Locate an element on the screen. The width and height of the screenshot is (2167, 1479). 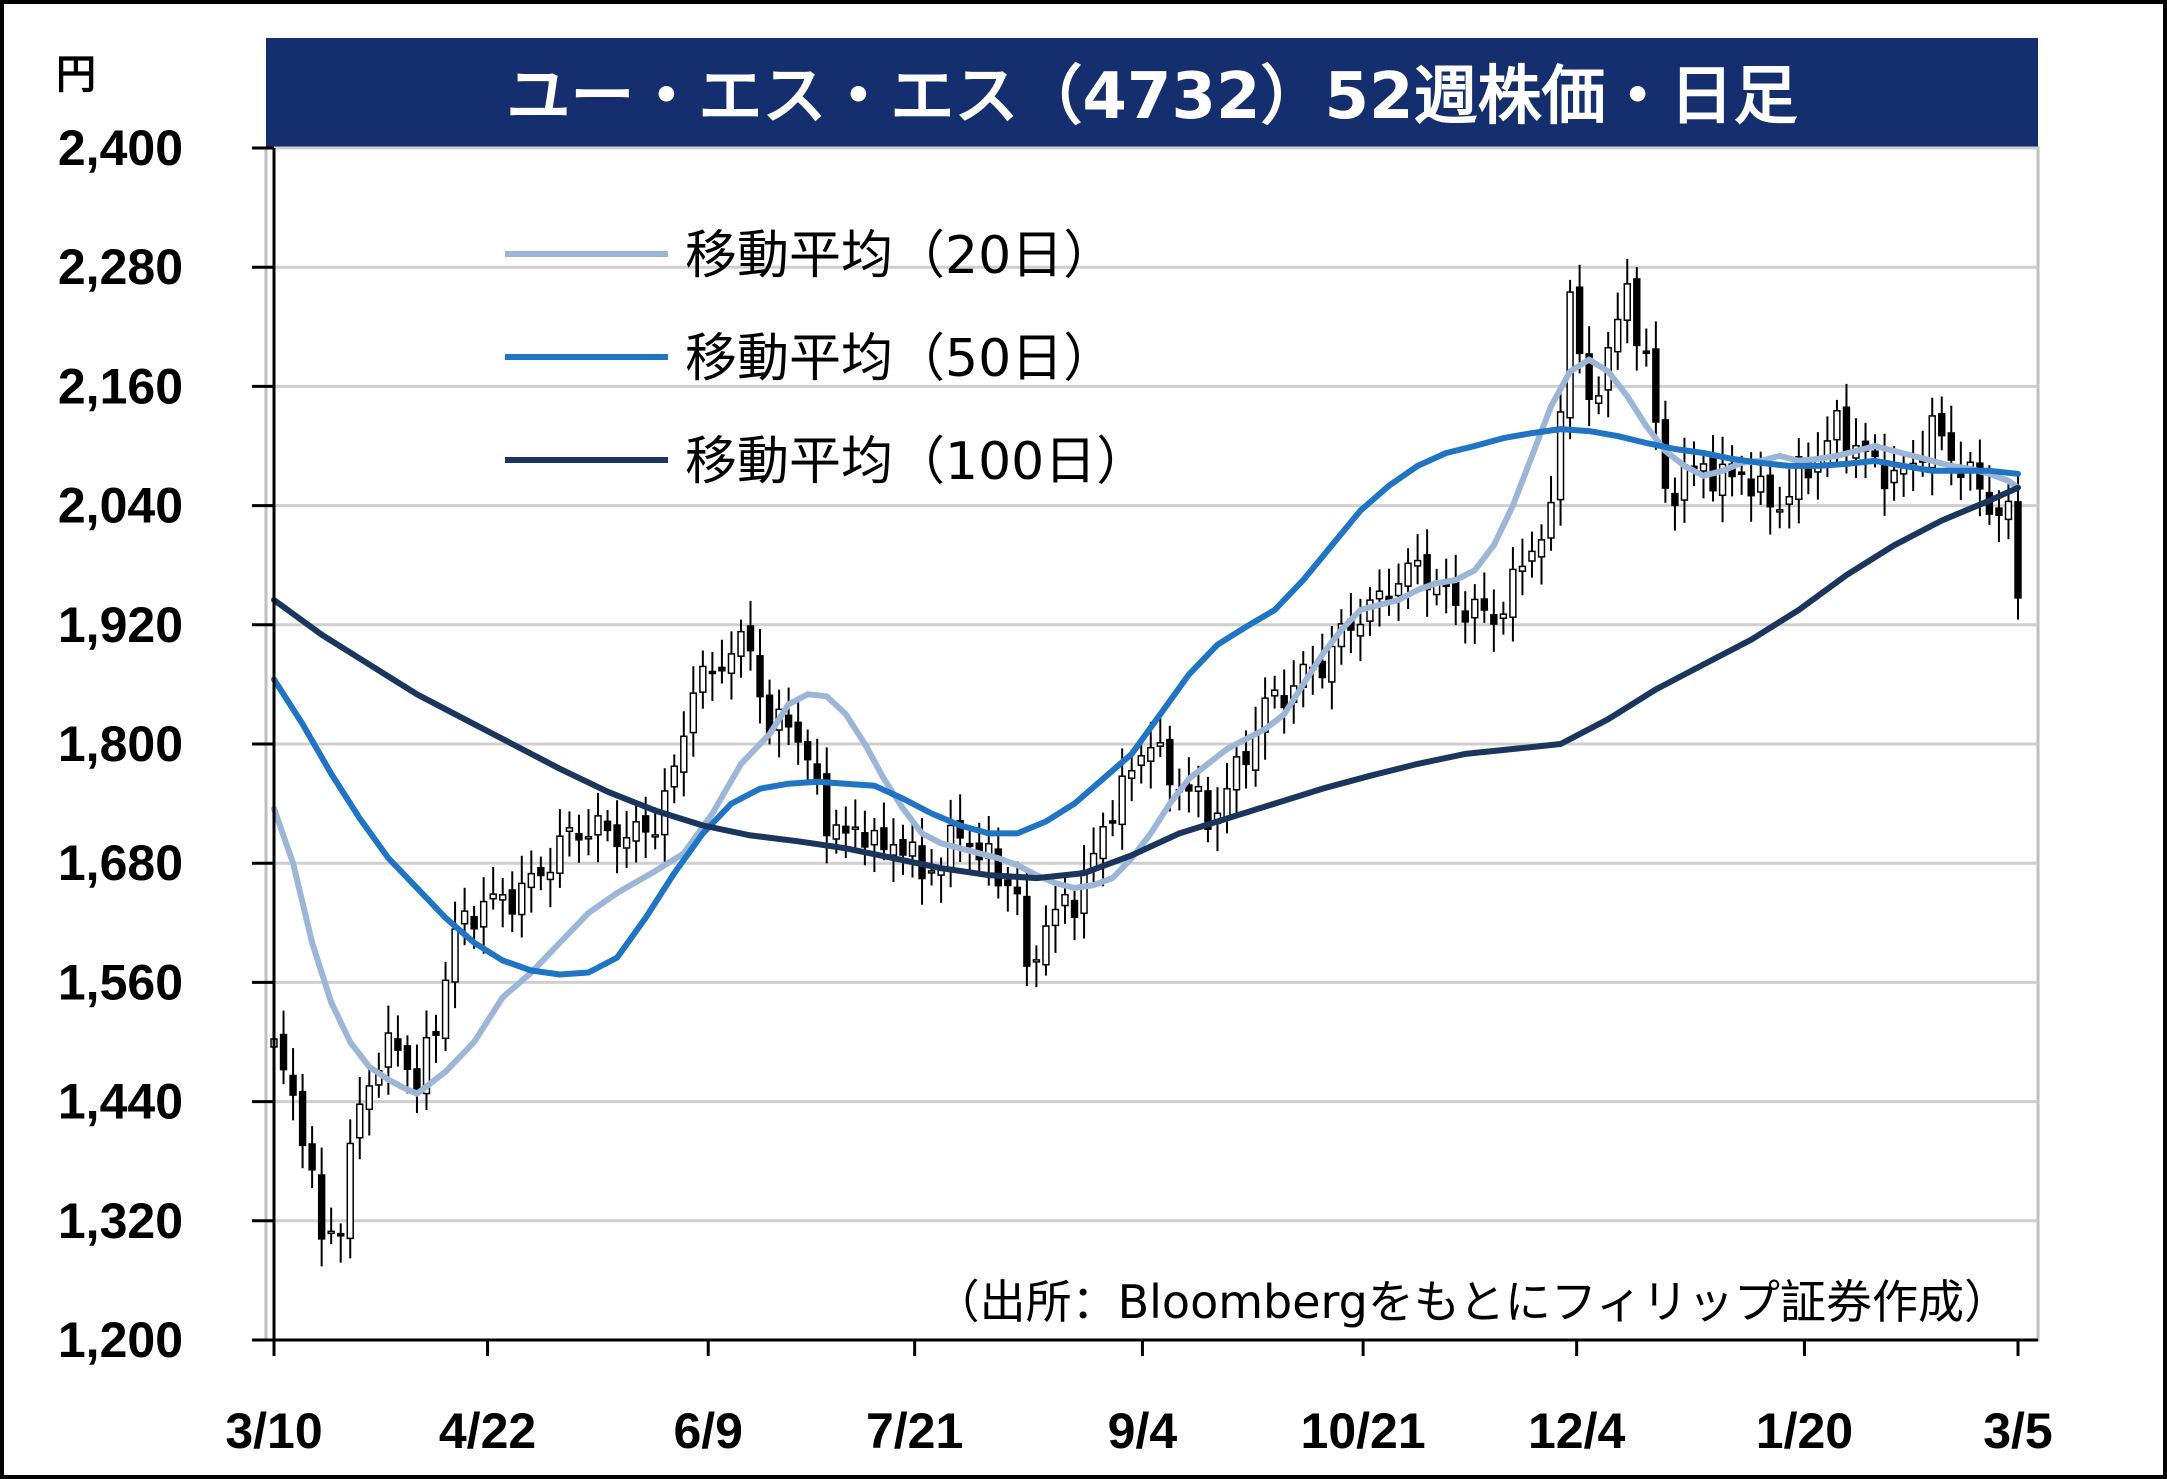
y-tick-label: 1,200 is located at coordinates (120, 1340).